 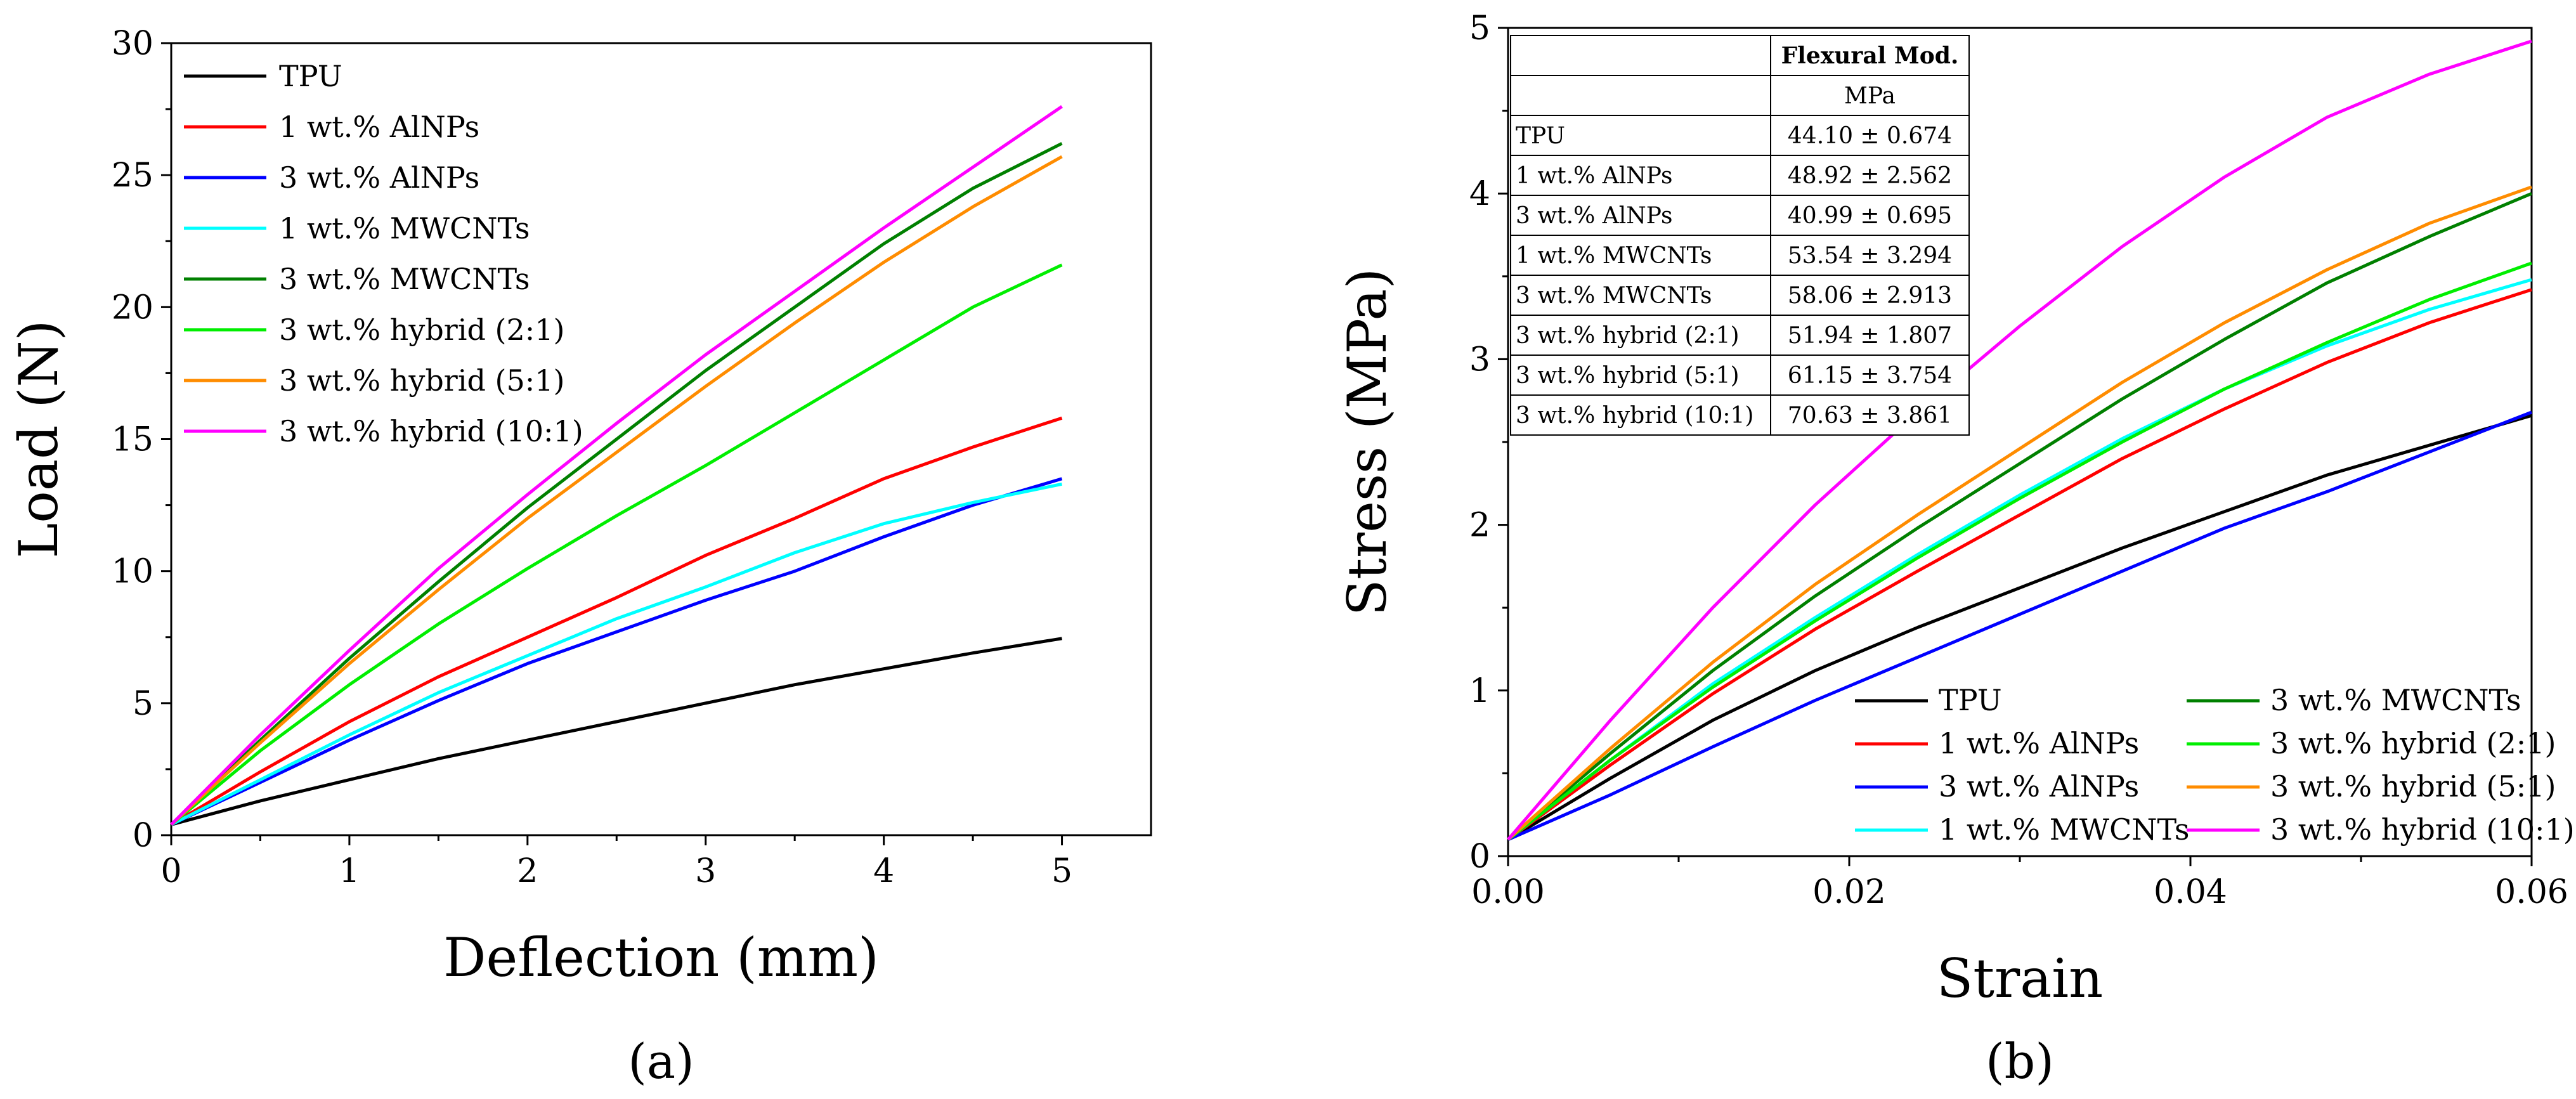 I want to click on x-tick-label: 0, so click(x=171, y=871).